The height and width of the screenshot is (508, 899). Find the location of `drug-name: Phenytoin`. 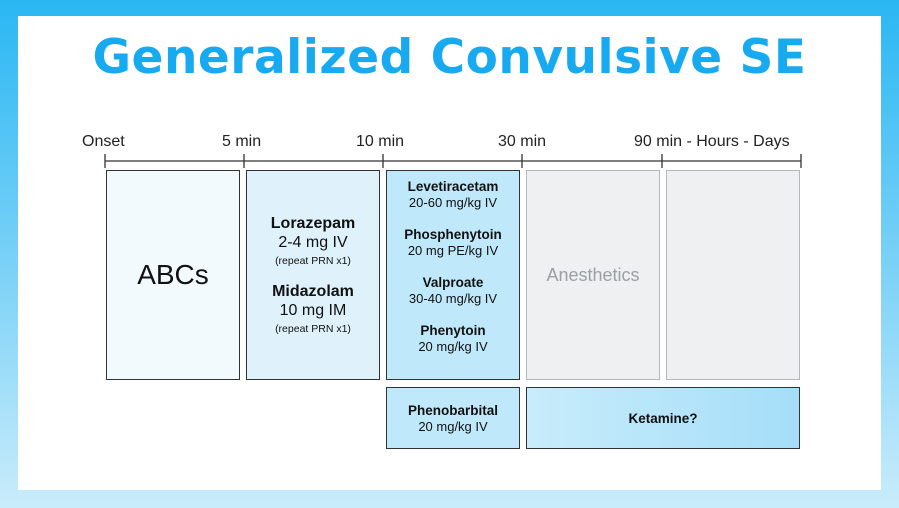

drug-name: Phenytoin is located at coordinates (453, 330).